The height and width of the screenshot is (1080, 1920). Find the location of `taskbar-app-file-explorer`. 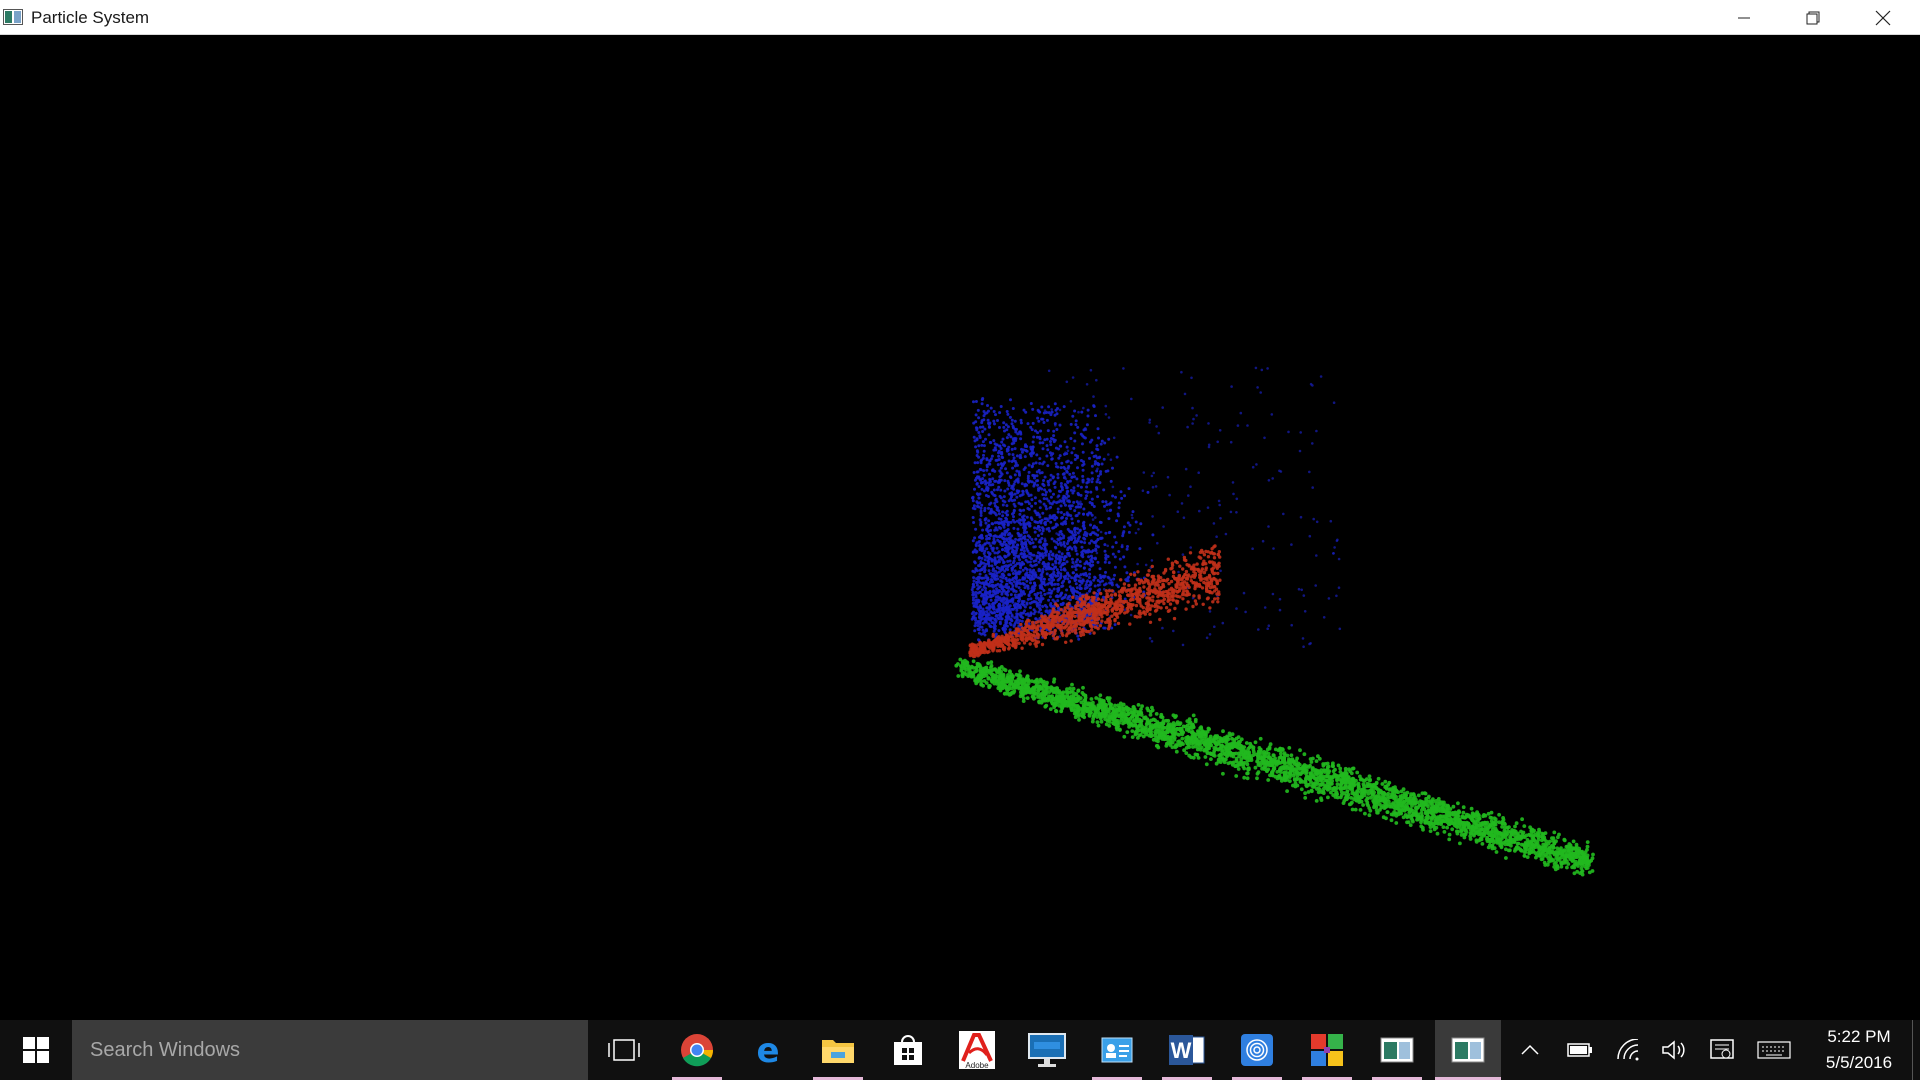

taskbar-app-file-explorer is located at coordinates (838, 1050).